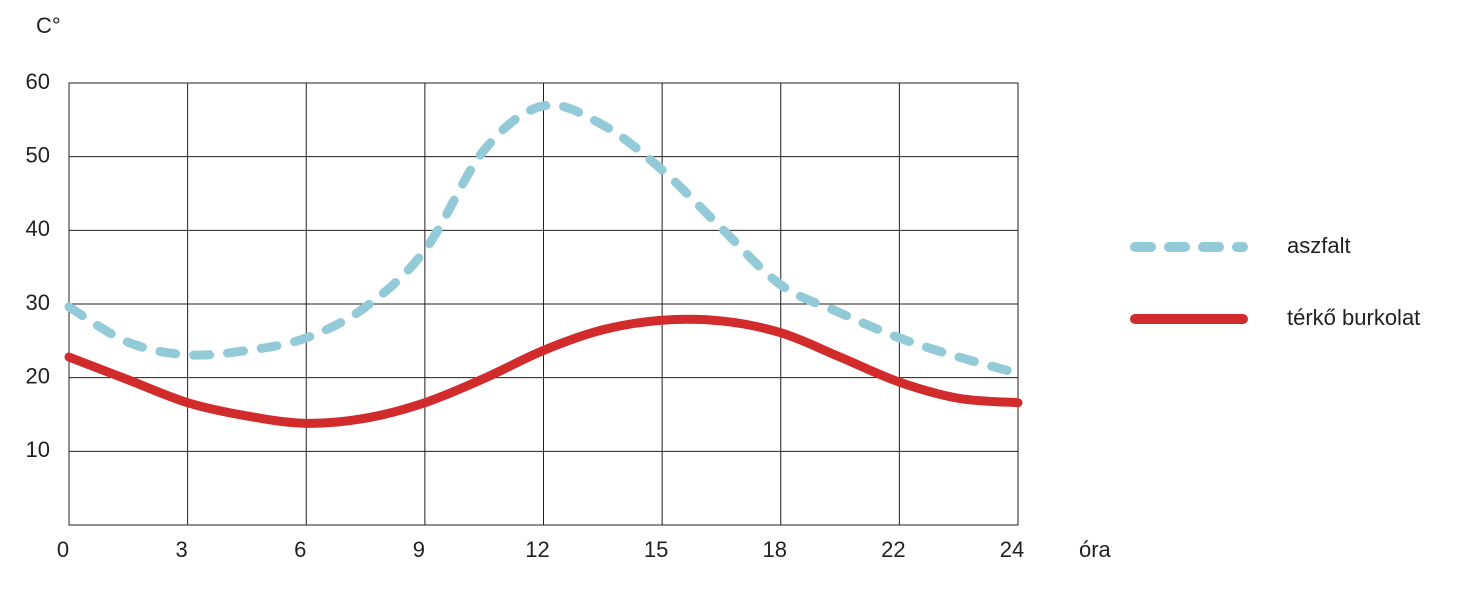 Image resolution: width=1475 pixels, height=596 pixels. What do you see at coordinates (1319, 245) in the screenshot?
I see `legend-label: aszfalt` at bounding box center [1319, 245].